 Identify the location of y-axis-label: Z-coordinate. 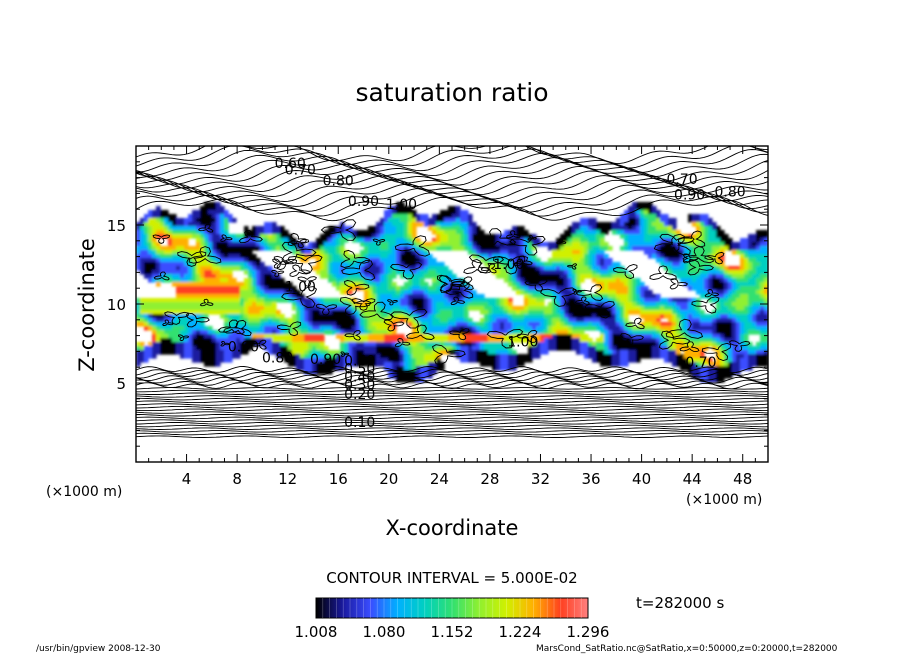
(87, 305).